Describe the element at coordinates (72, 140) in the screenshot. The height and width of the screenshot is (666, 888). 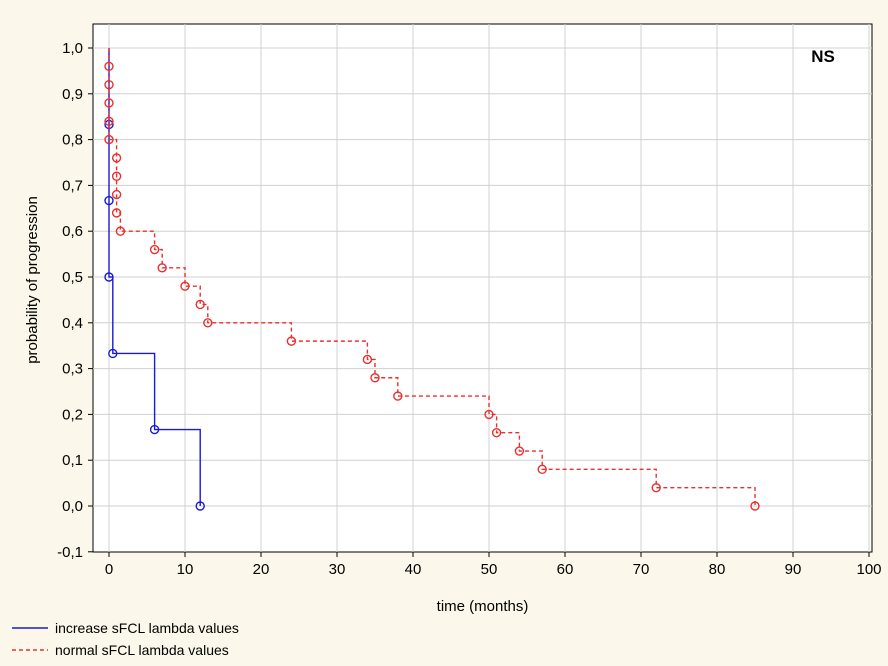
I see `y-tick-label: 0,8` at that location.